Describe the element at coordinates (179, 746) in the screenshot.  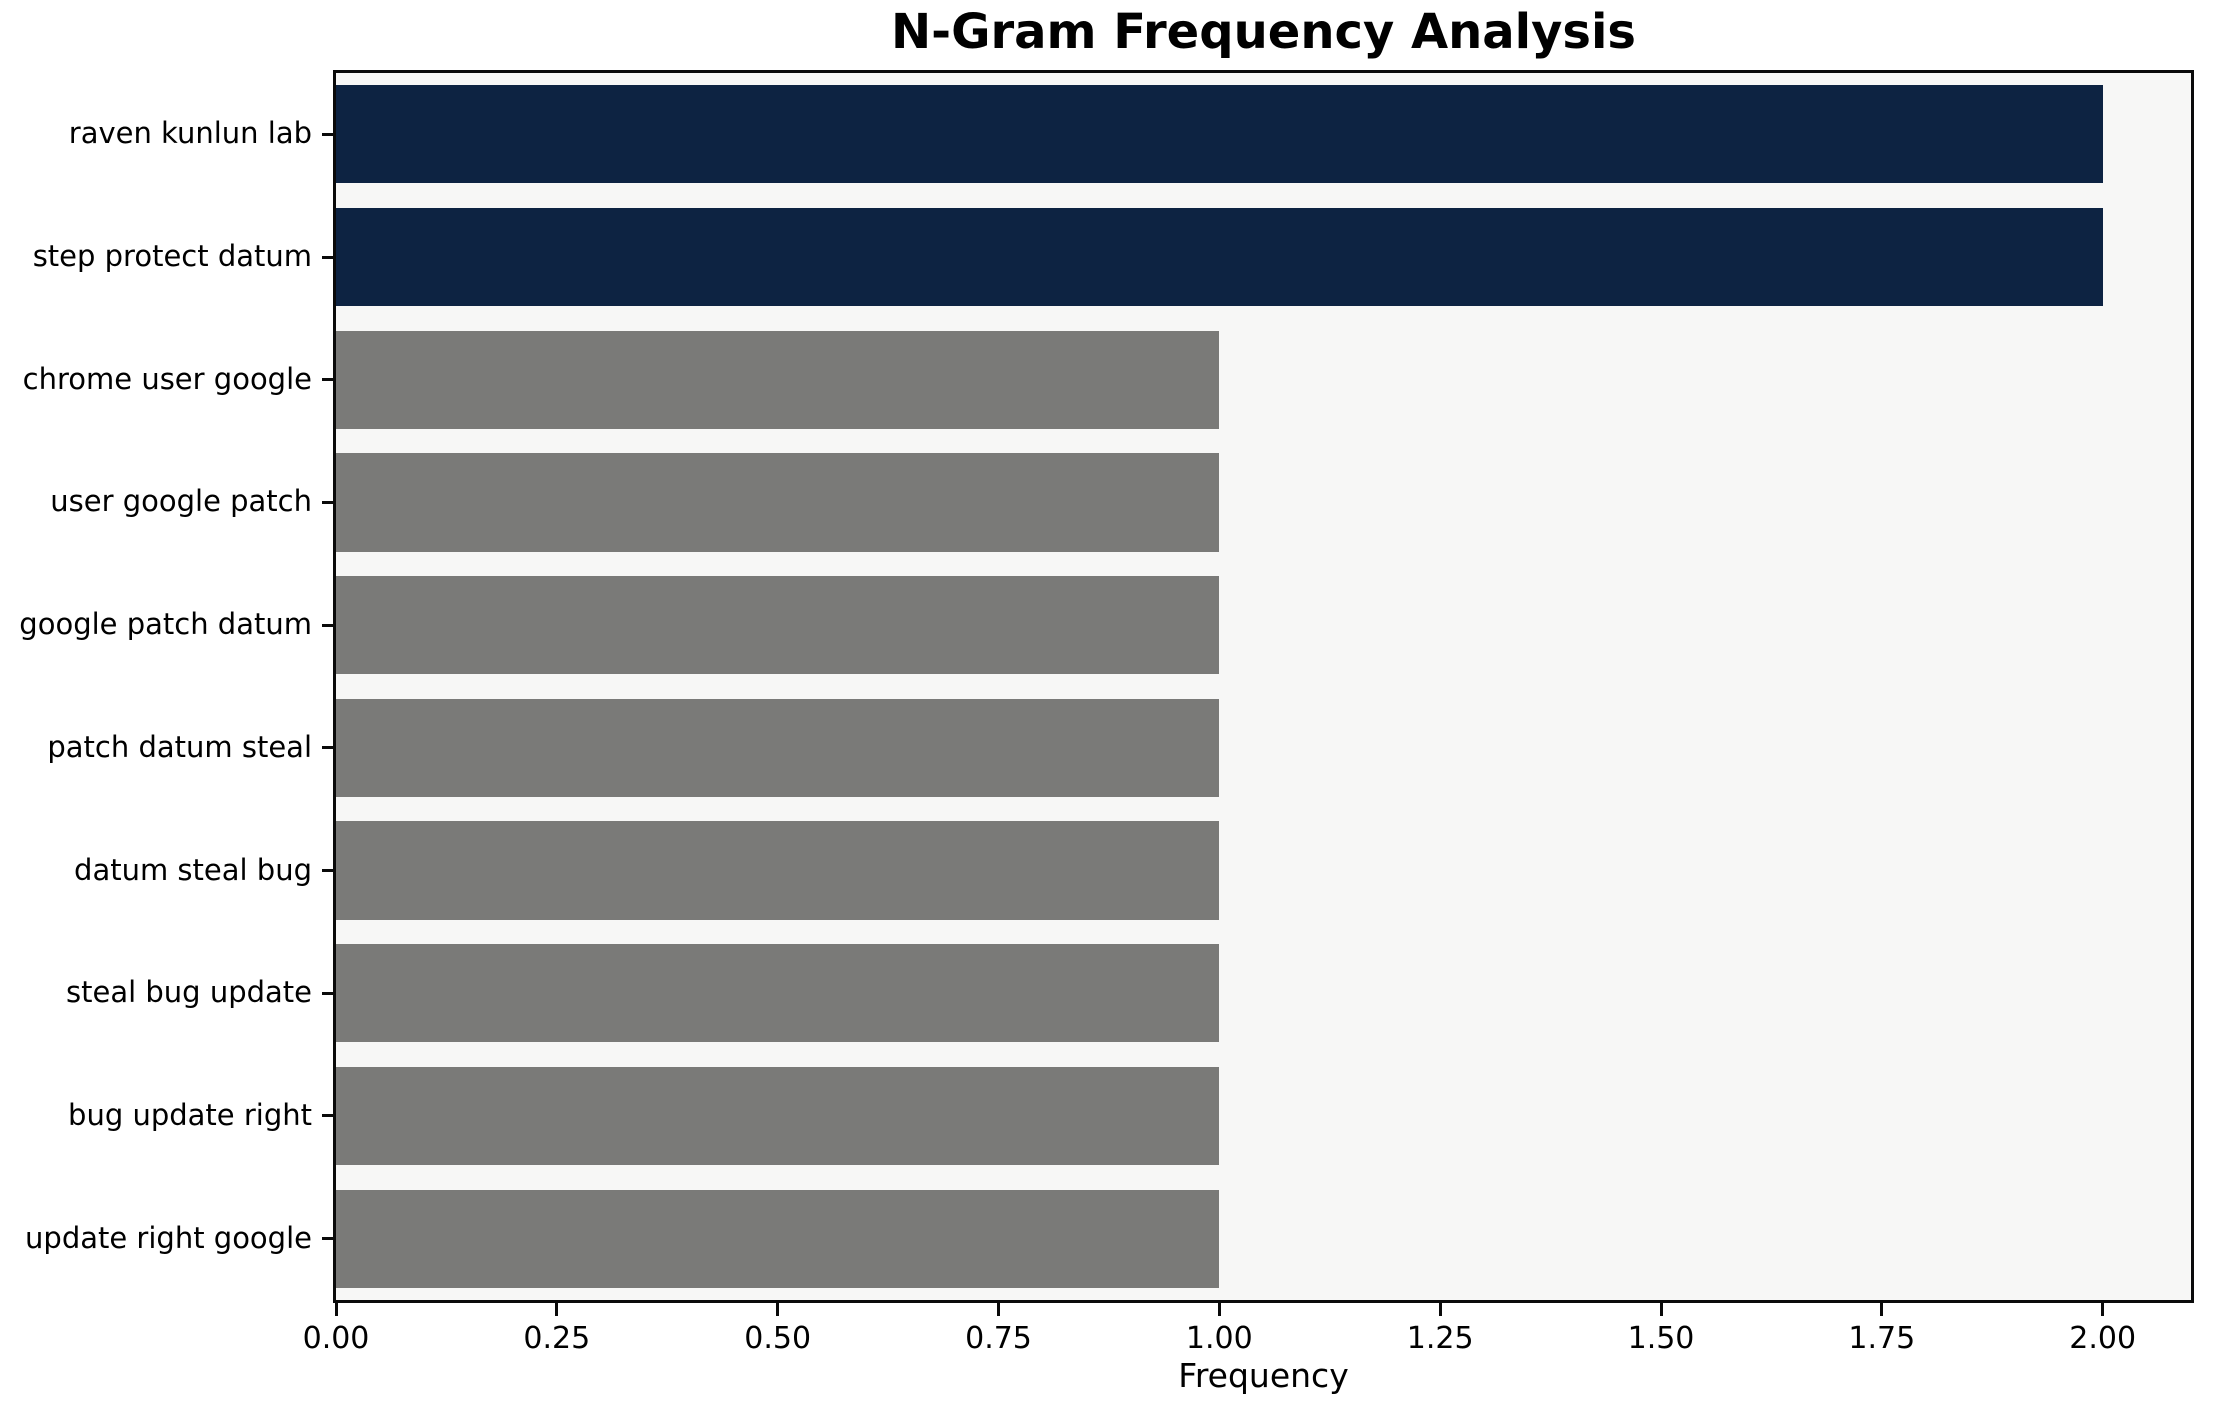
I see `y-tick-label: patch datum steal` at that location.